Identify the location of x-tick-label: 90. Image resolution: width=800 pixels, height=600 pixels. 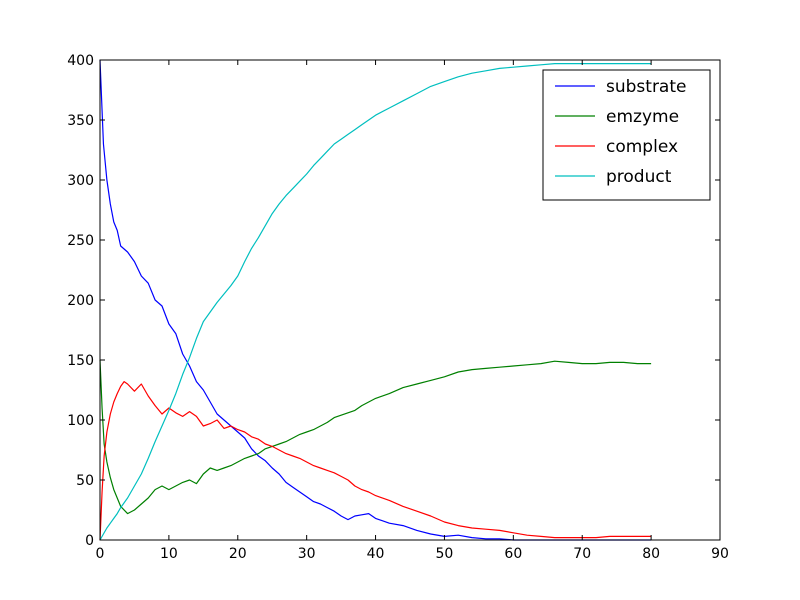
(720, 554).